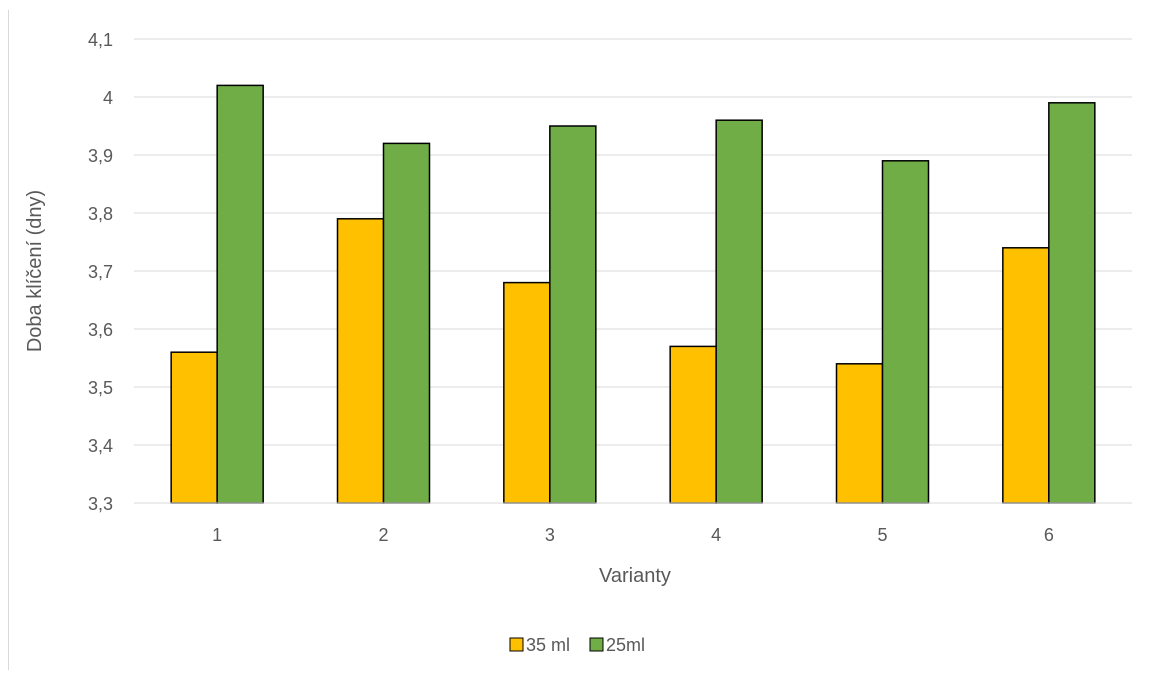 The height and width of the screenshot is (675, 1149). I want to click on x-axis-ticks: 1 2 3 4 5 6, so click(633, 535).